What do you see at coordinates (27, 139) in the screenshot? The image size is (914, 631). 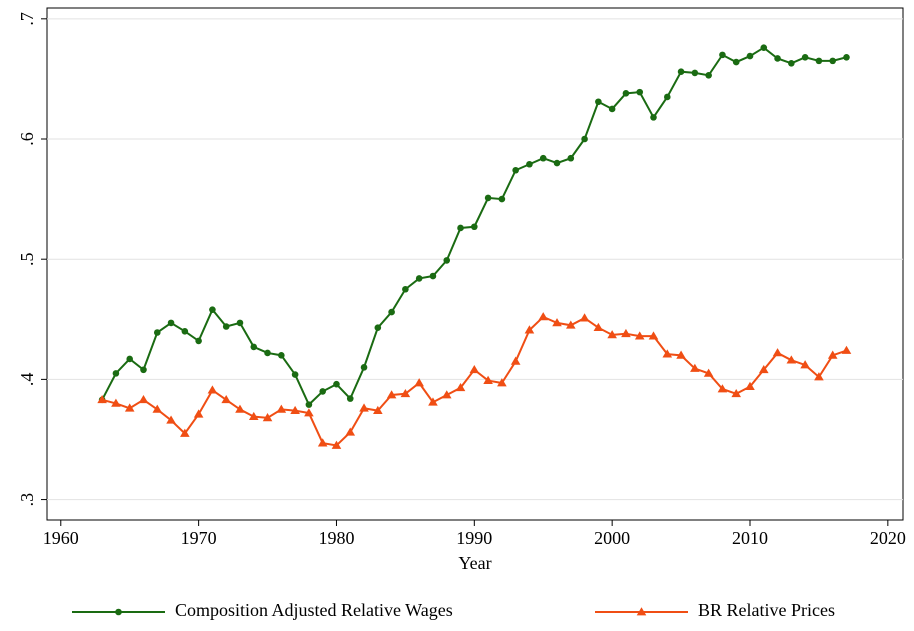 I see `y-tick-label: .6` at bounding box center [27, 139].